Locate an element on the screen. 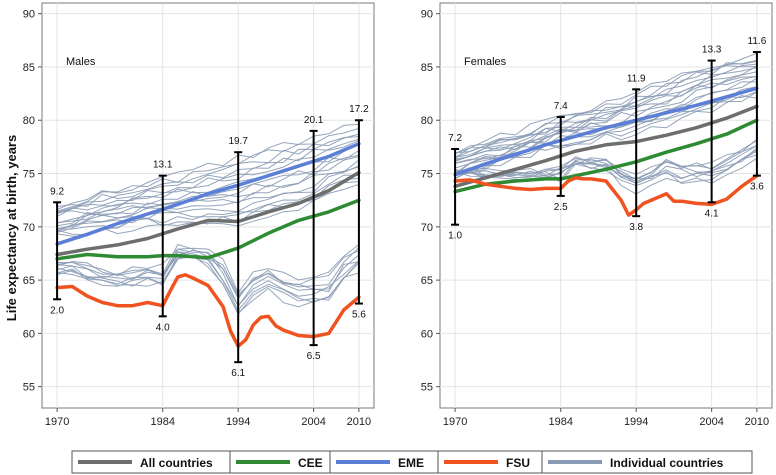 Image resolution: width=776 pixels, height=475 pixels. panel-title: Females is located at coordinates (485, 62).